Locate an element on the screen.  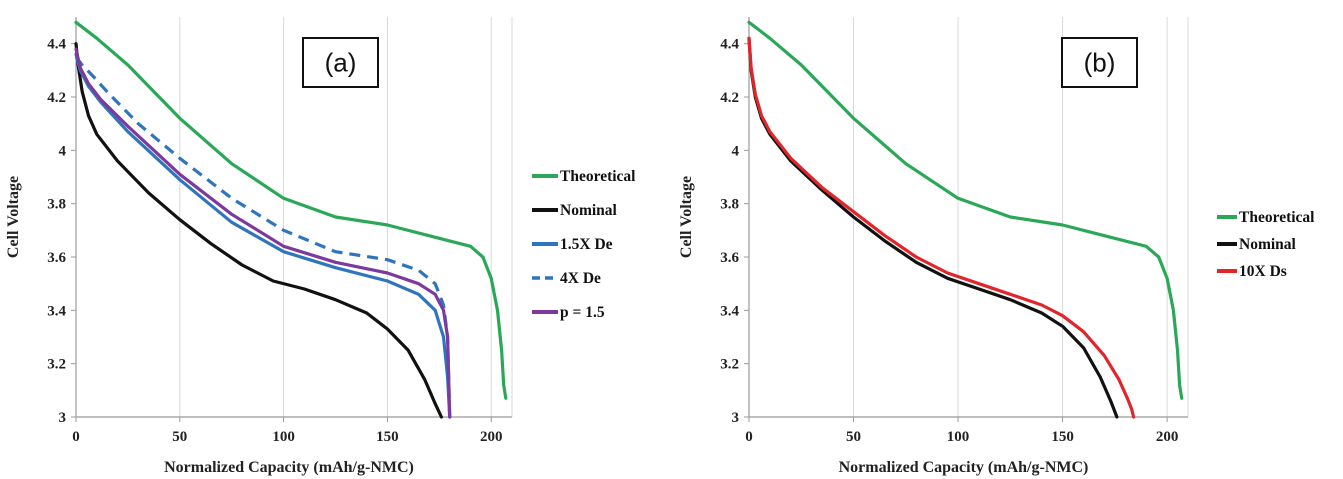
panel-label: (b) is located at coordinates (1100, 63).